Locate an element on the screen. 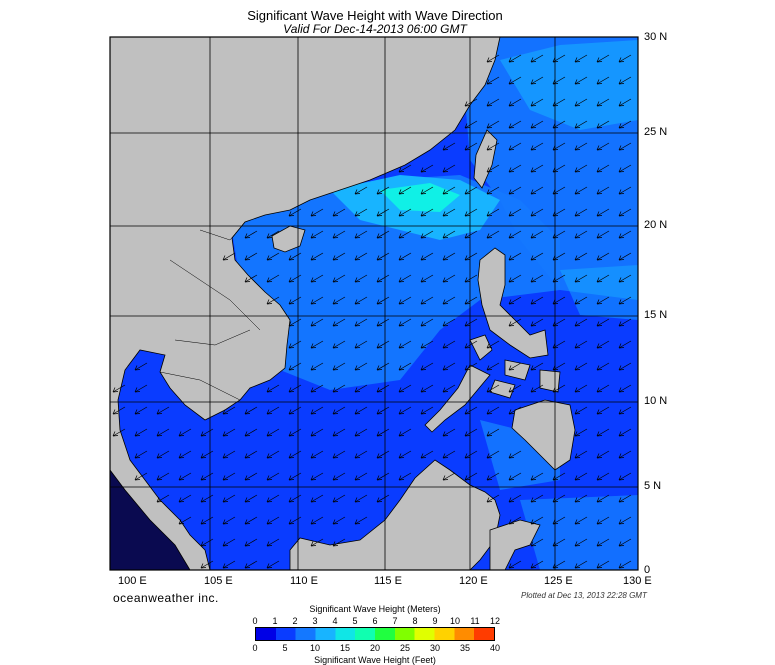 The image size is (775, 665). colorbar-meters-tick: 5 is located at coordinates (355, 621).